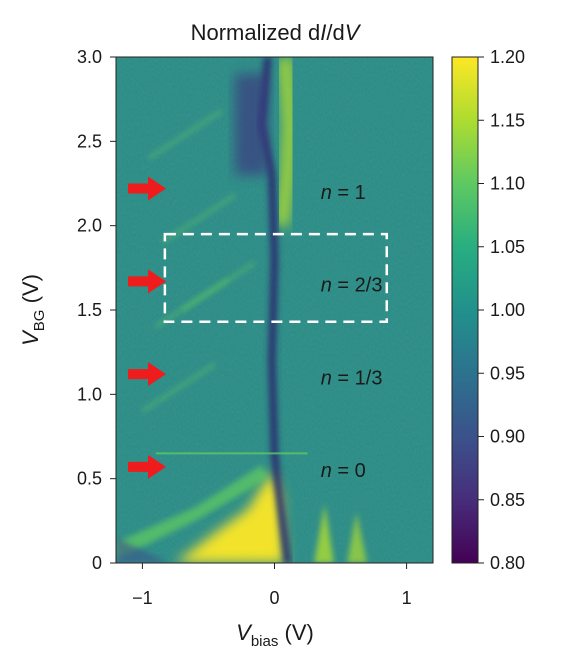  Describe the element at coordinates (89, 479) in the screenshot. I see `y-tick-label: 0.5` at that location.